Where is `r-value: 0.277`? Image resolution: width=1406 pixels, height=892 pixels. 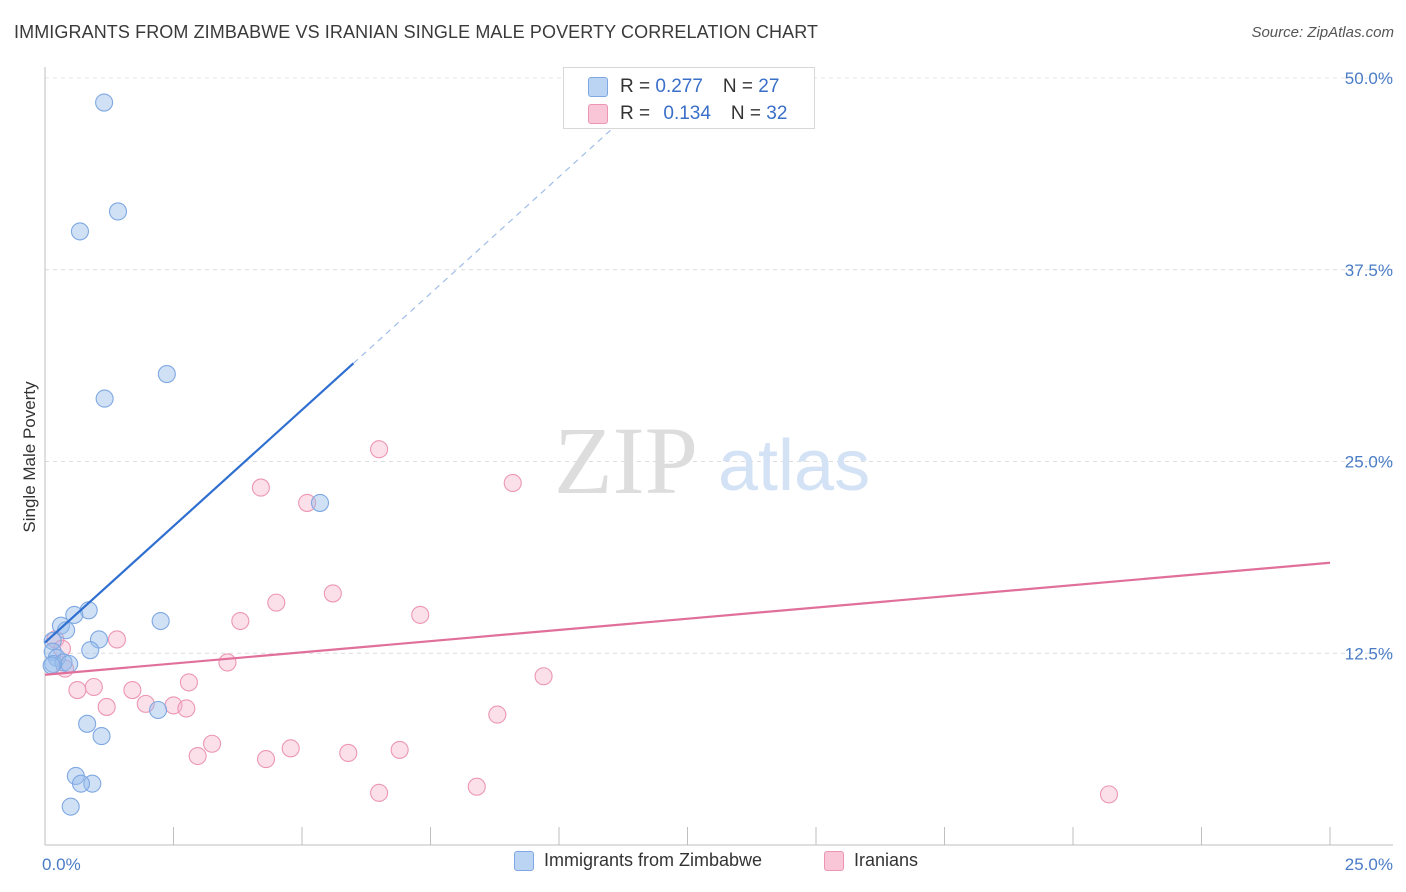
r-value: 0.277 is located at coordinates (679, 86).